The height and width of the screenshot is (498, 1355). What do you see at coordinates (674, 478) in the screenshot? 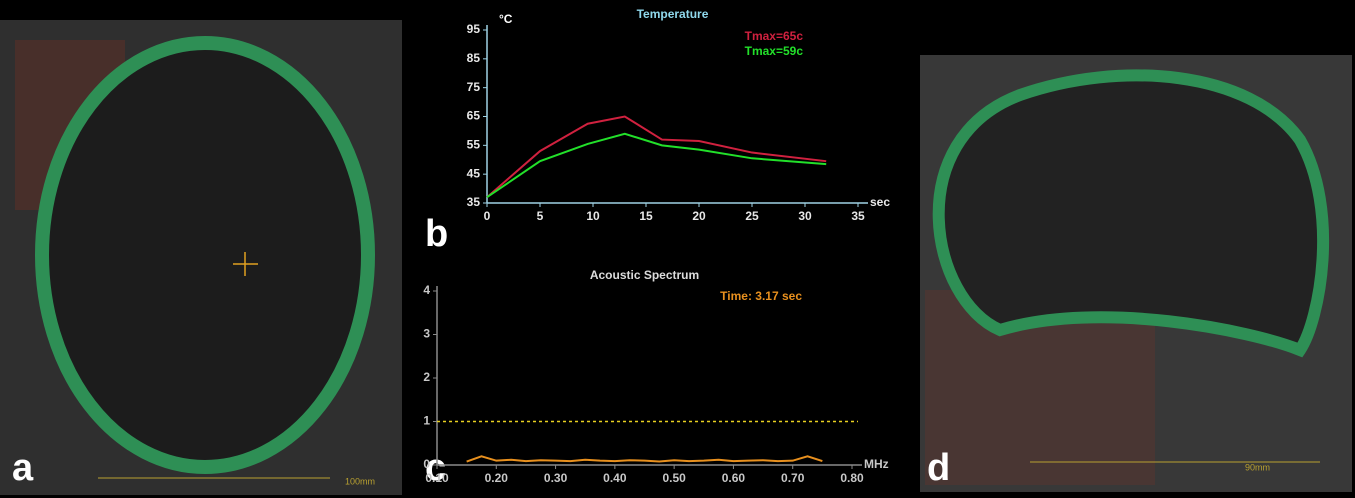
I see `x-tick-label: 0.50` at bounding box center [674, 478].